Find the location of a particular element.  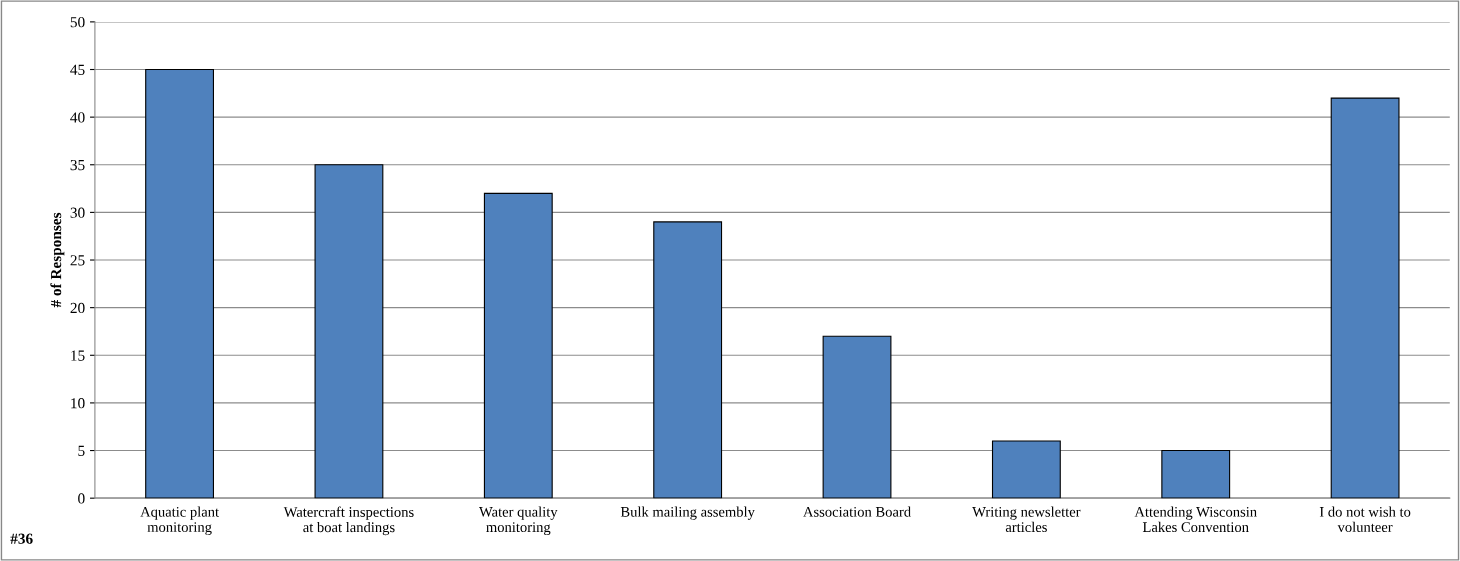

x-tick-label: Watercraft inspections at boat landings is located at coordinates (348, 521).